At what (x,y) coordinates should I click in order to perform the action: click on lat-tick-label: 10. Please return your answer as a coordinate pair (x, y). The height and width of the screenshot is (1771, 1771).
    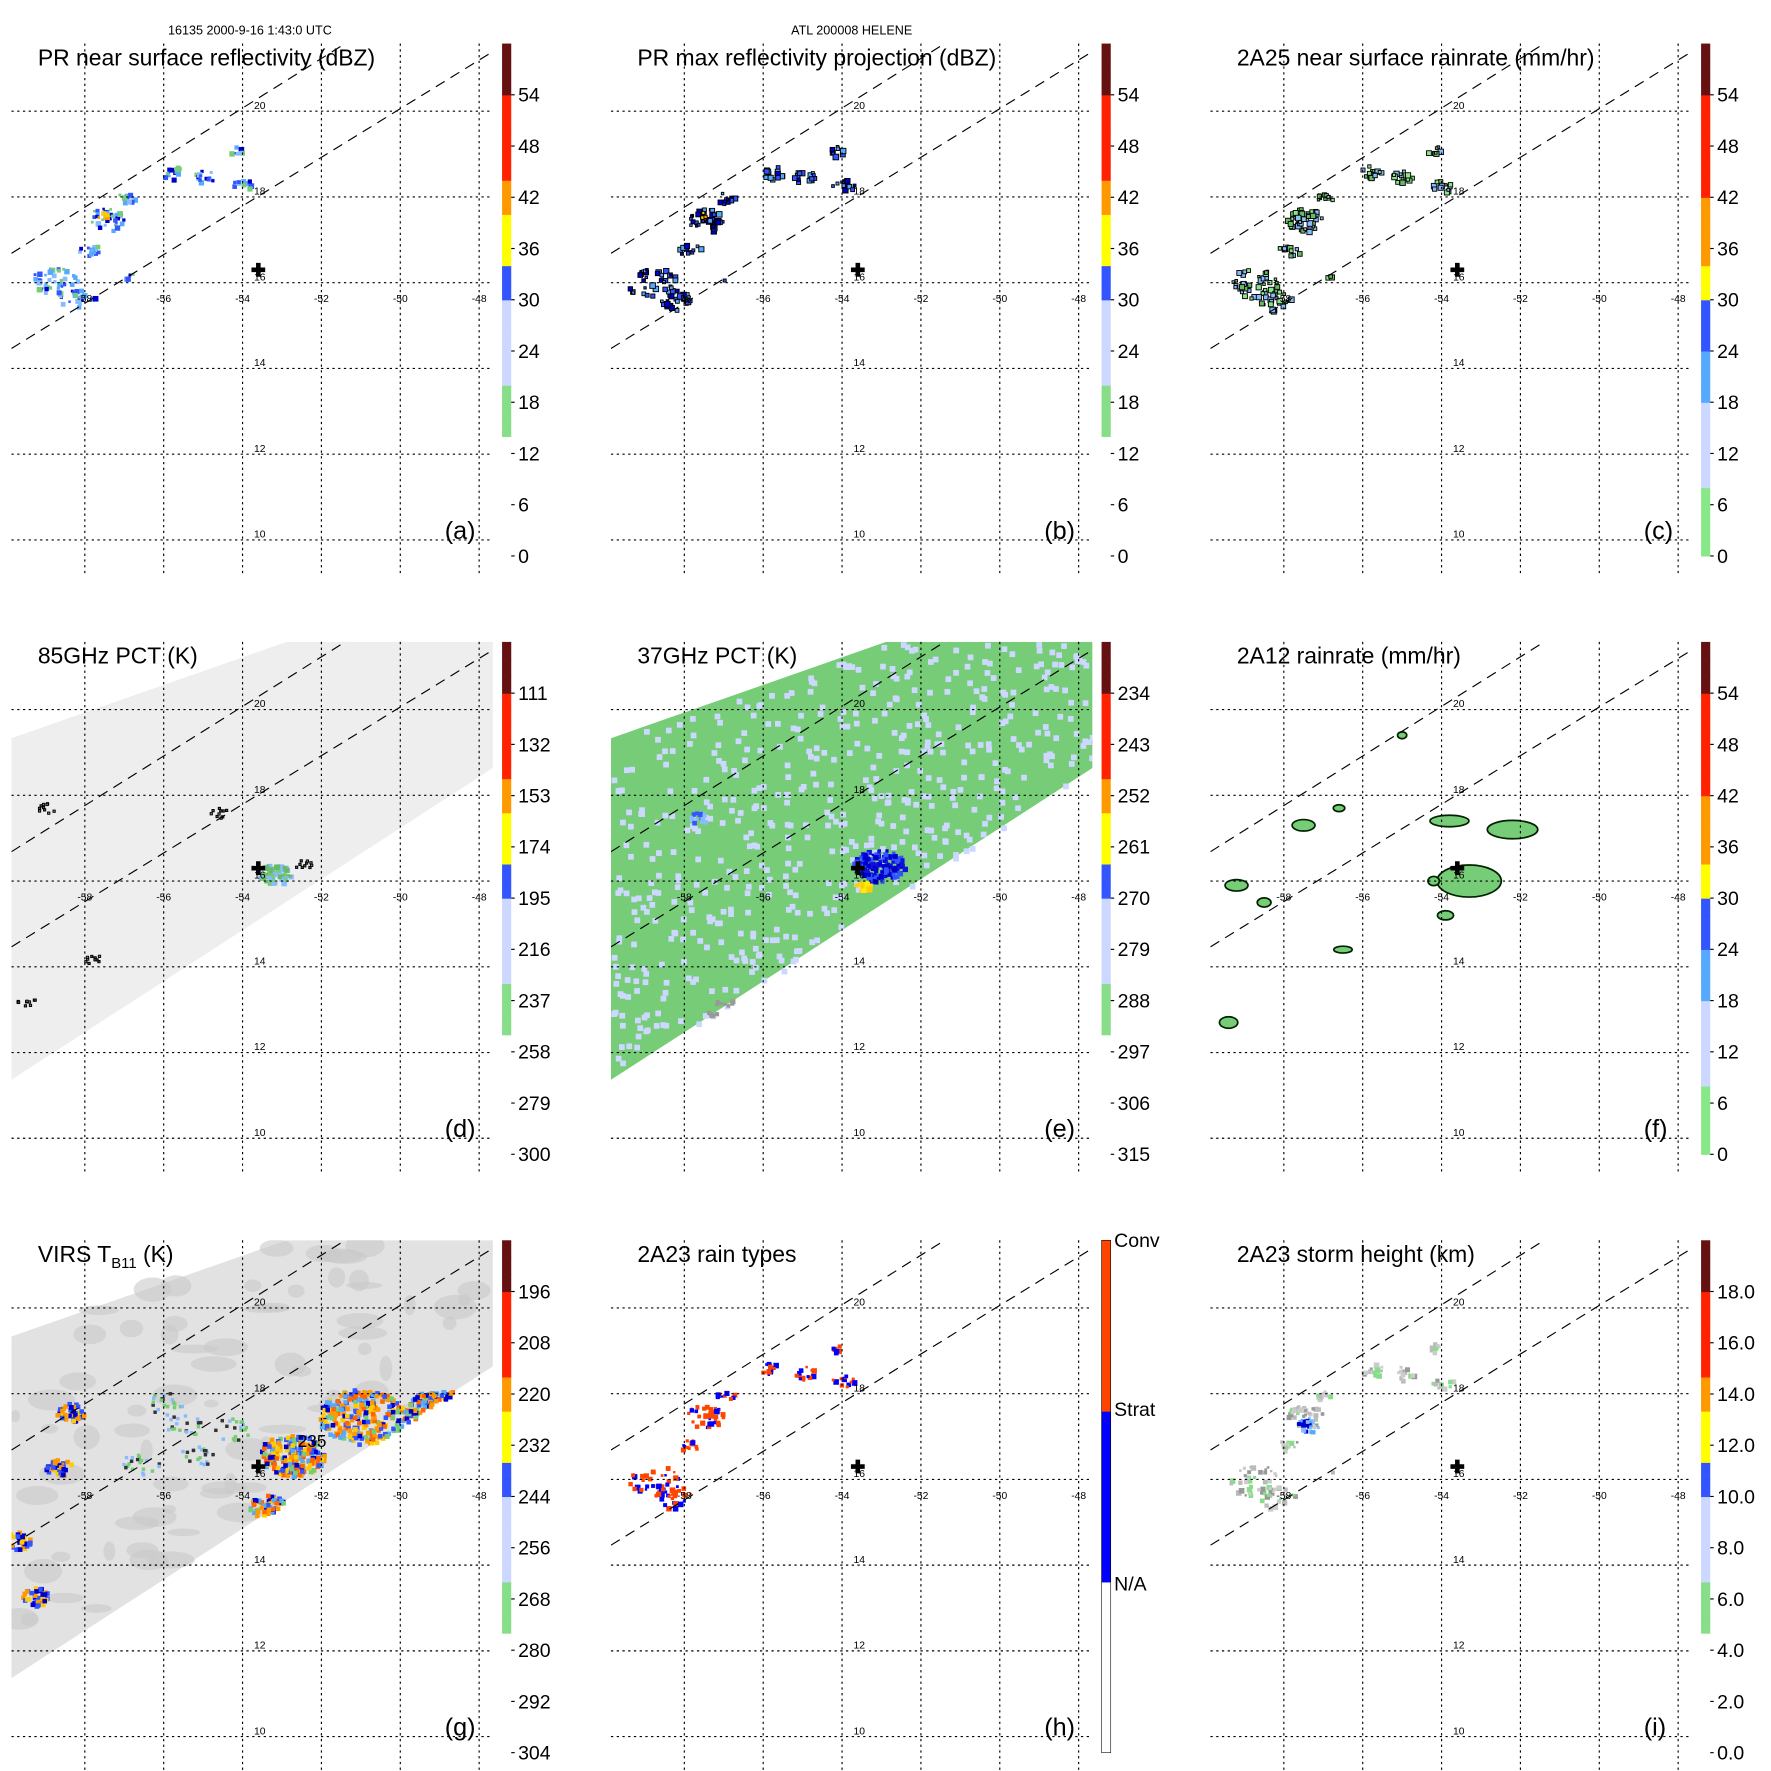
    Looking at the image, I should click on (260, 1731).